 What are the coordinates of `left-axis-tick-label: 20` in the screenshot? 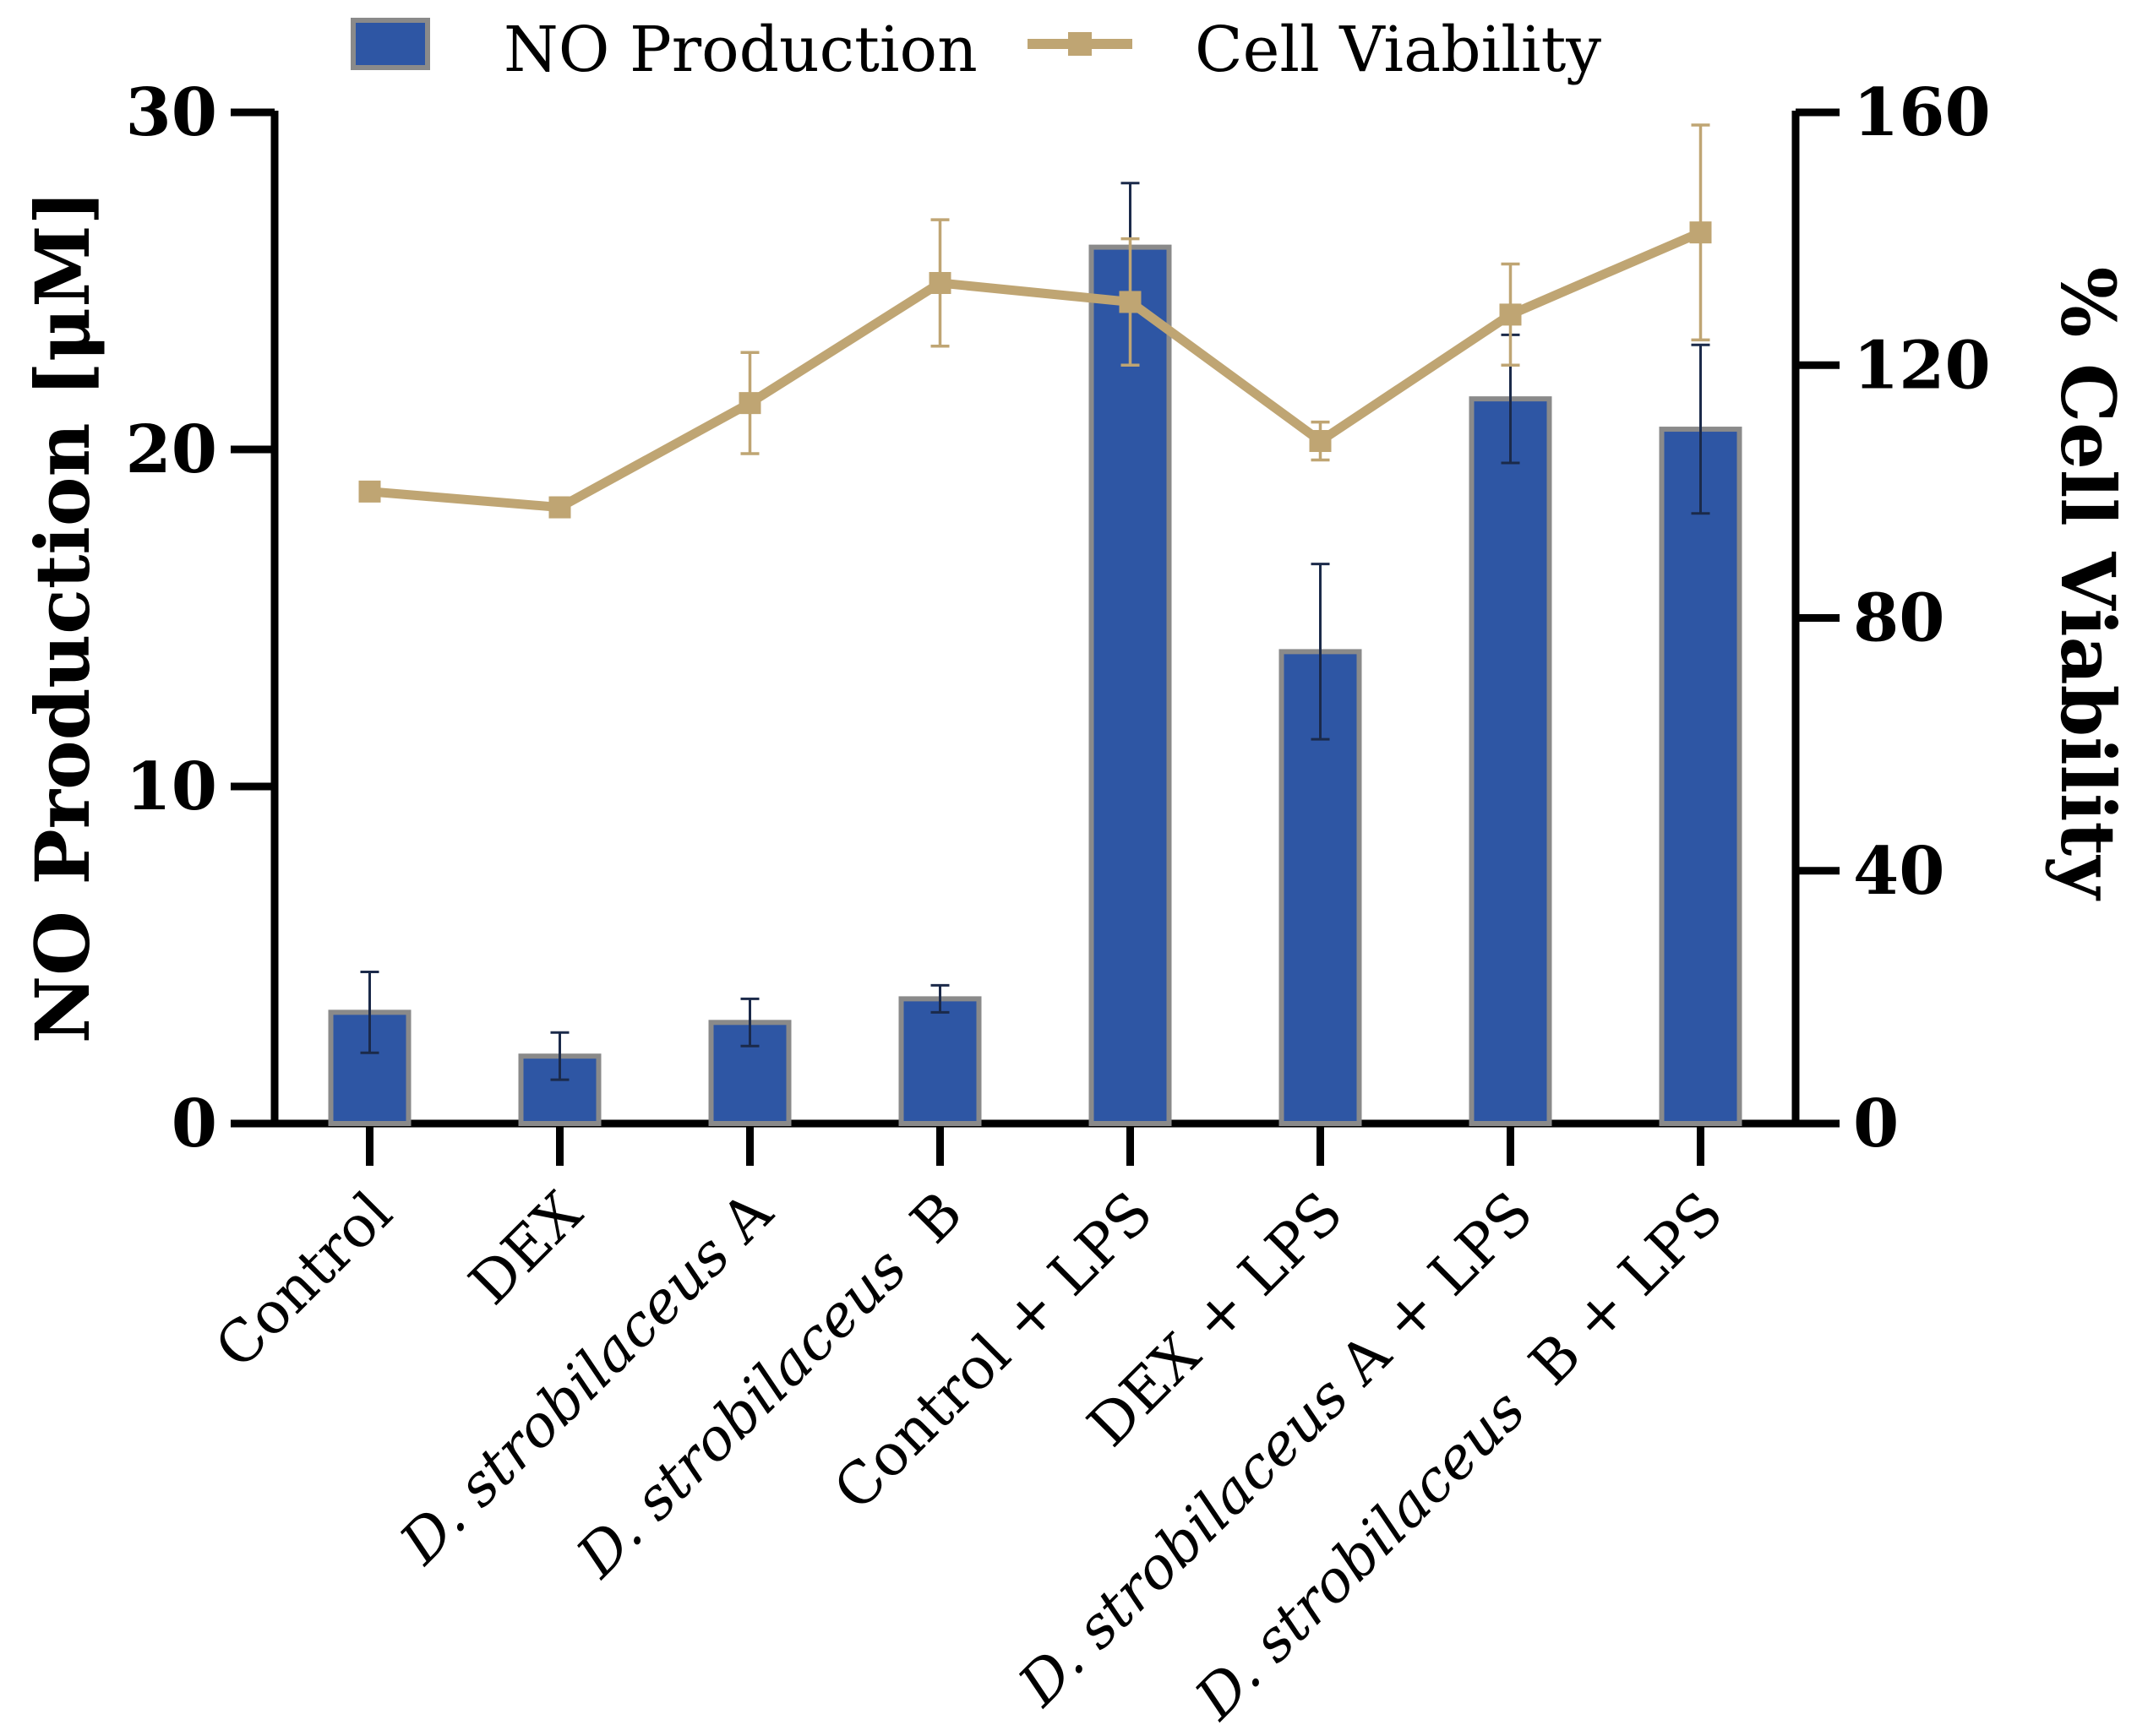 It's located at (171, 449).